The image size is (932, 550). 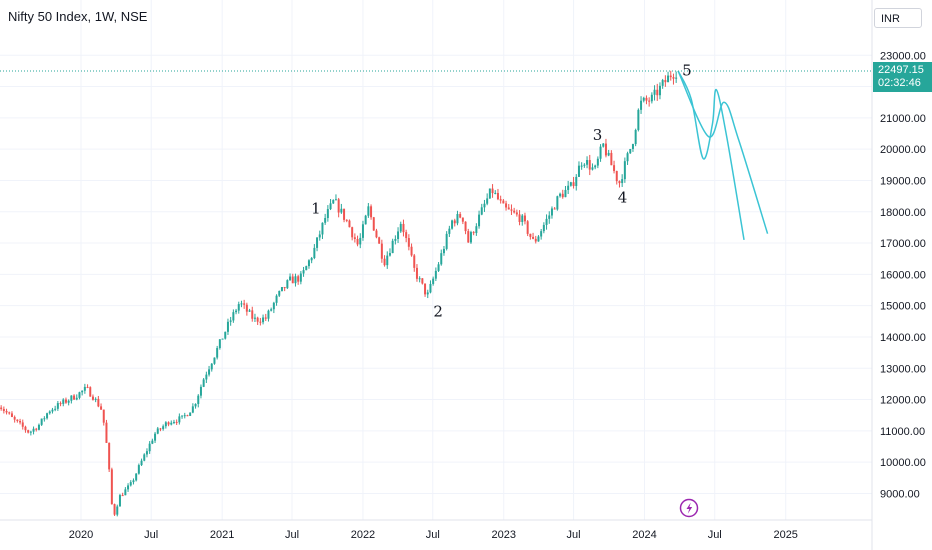 What do you see at coordinates (903, 275) in the screenshot?
I see `price-tick-label: 16000.00` at bounding box center [903, 275].